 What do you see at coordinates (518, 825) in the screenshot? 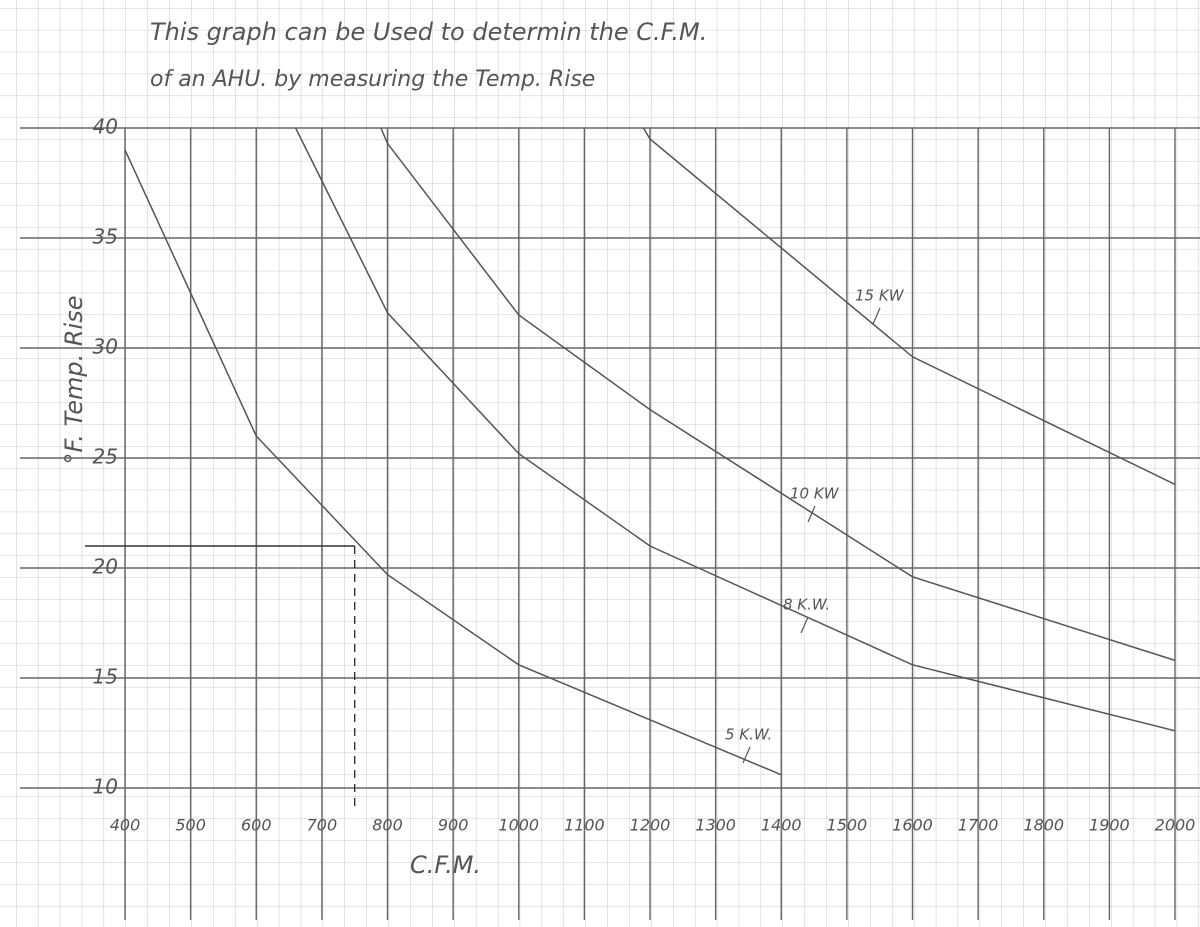
I see `x-tick-label: 1000` at bounding box center [518, 825].